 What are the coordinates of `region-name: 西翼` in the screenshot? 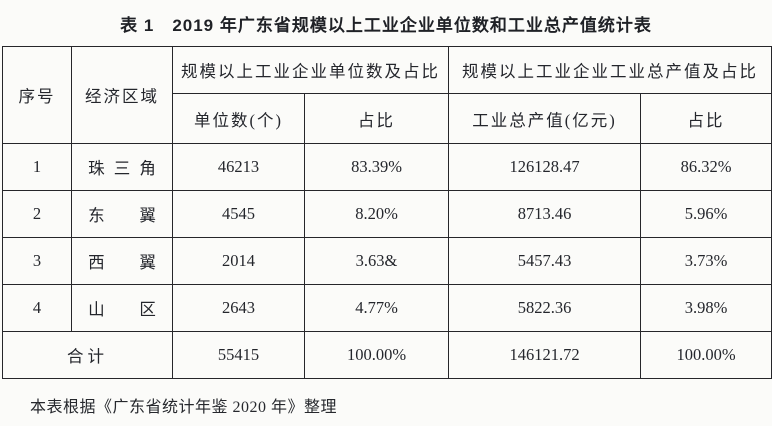 It's located at (122, 262).